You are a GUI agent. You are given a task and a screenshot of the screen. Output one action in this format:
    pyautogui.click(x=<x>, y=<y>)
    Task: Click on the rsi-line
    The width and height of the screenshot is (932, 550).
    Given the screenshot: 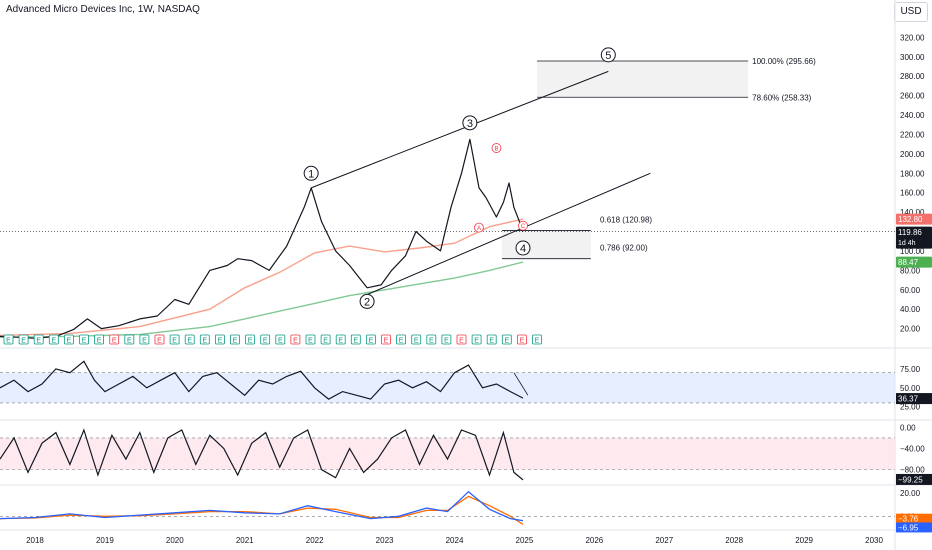 What is the action you would take?
    pyautogui.click(x=262, y=380)
    